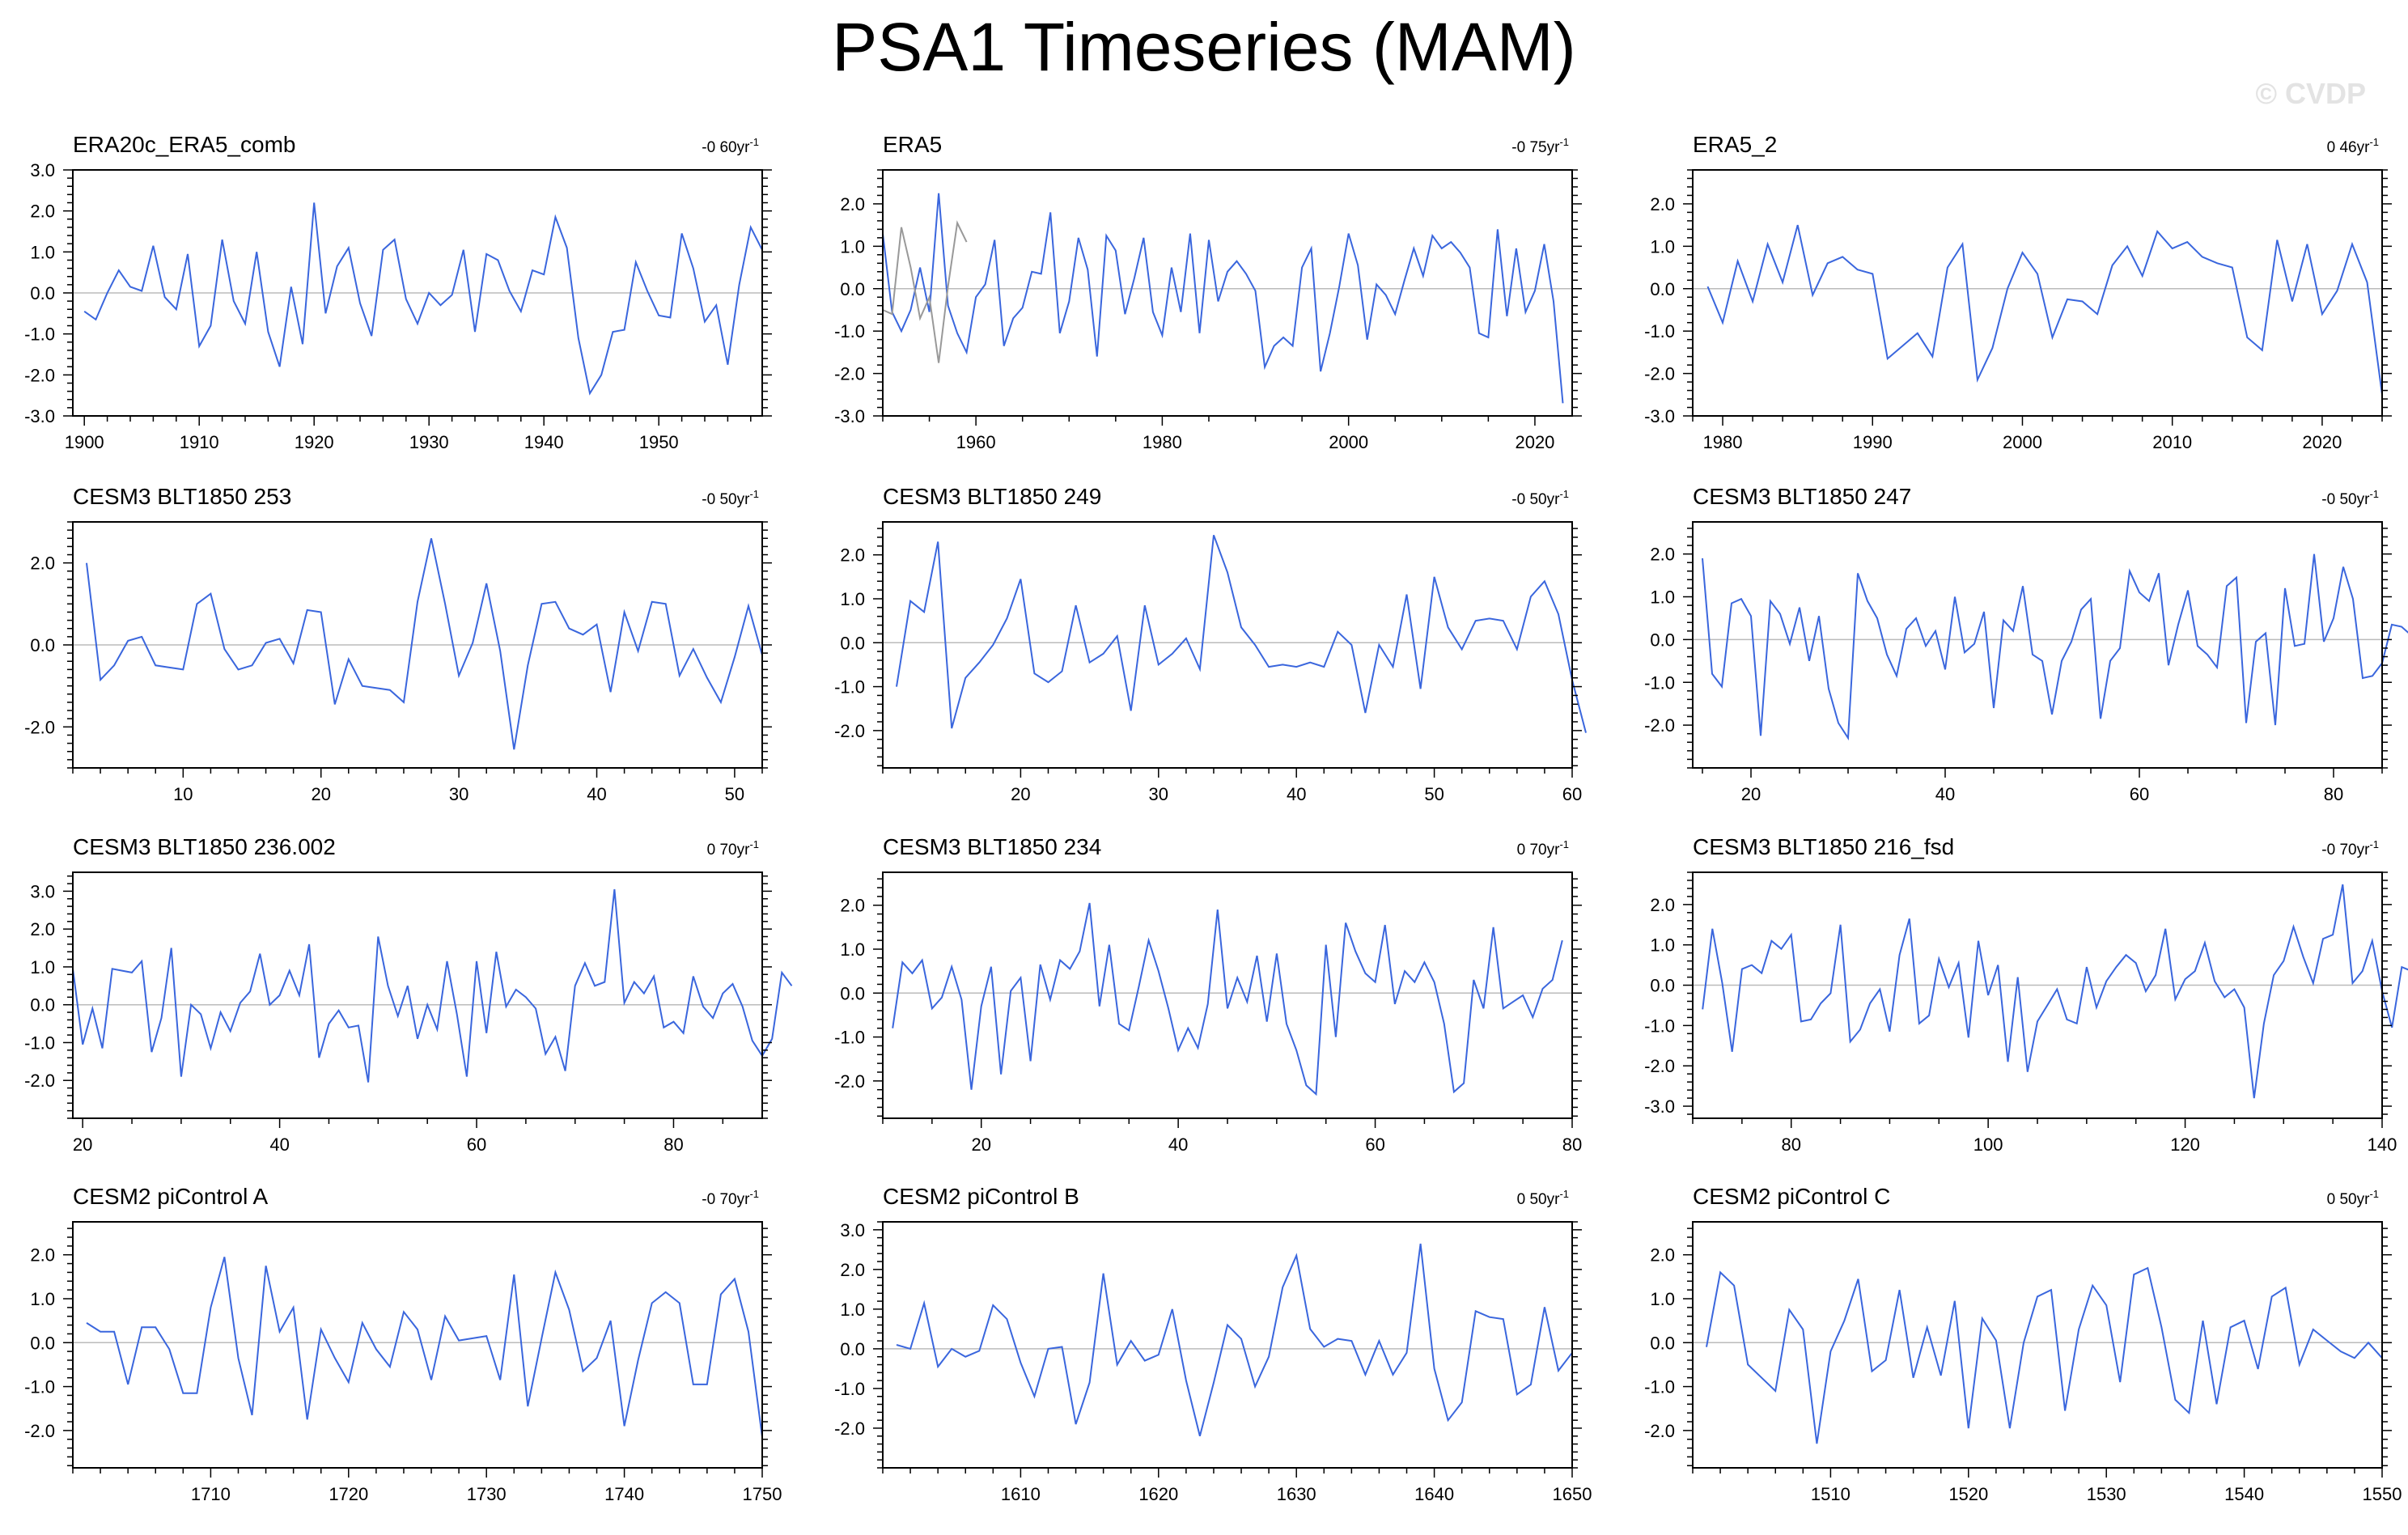 The width and height of the screenshot is (2408, 1535). I want to click on x-tick-label: 1750, so click(762, 1494).